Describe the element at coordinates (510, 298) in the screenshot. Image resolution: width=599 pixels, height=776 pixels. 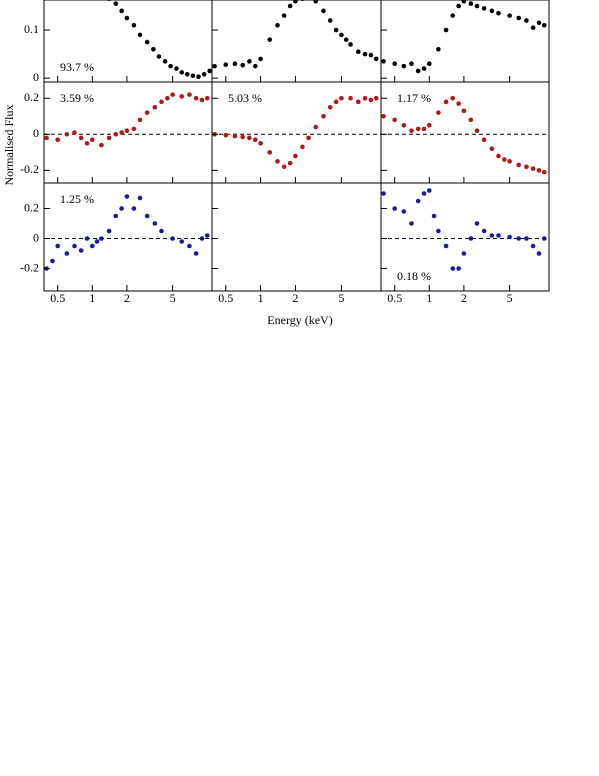
I see `x-tick-label: 5` at that location.